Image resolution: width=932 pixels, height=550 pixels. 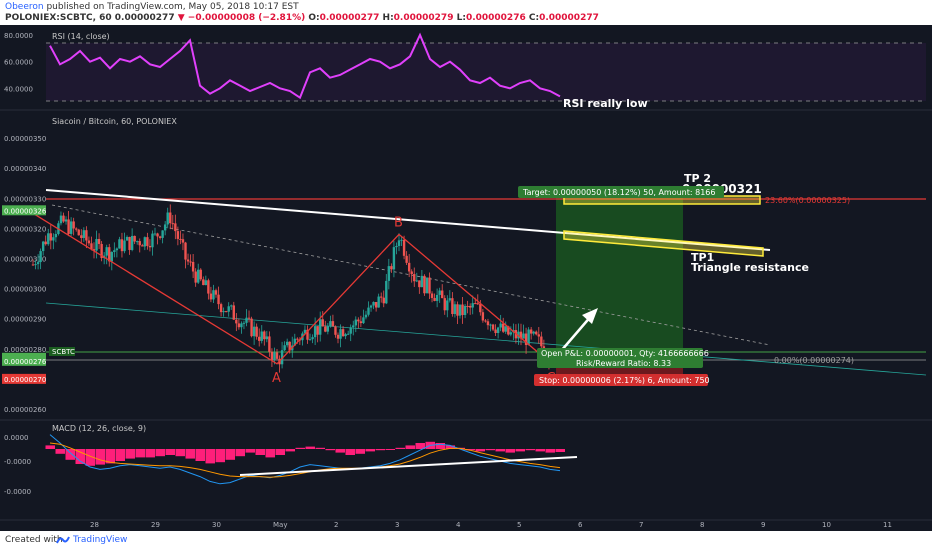 What do you see at coordinates (619, 275) in the screenshot?
I see `target-zone` at bounding box center [619, 275].